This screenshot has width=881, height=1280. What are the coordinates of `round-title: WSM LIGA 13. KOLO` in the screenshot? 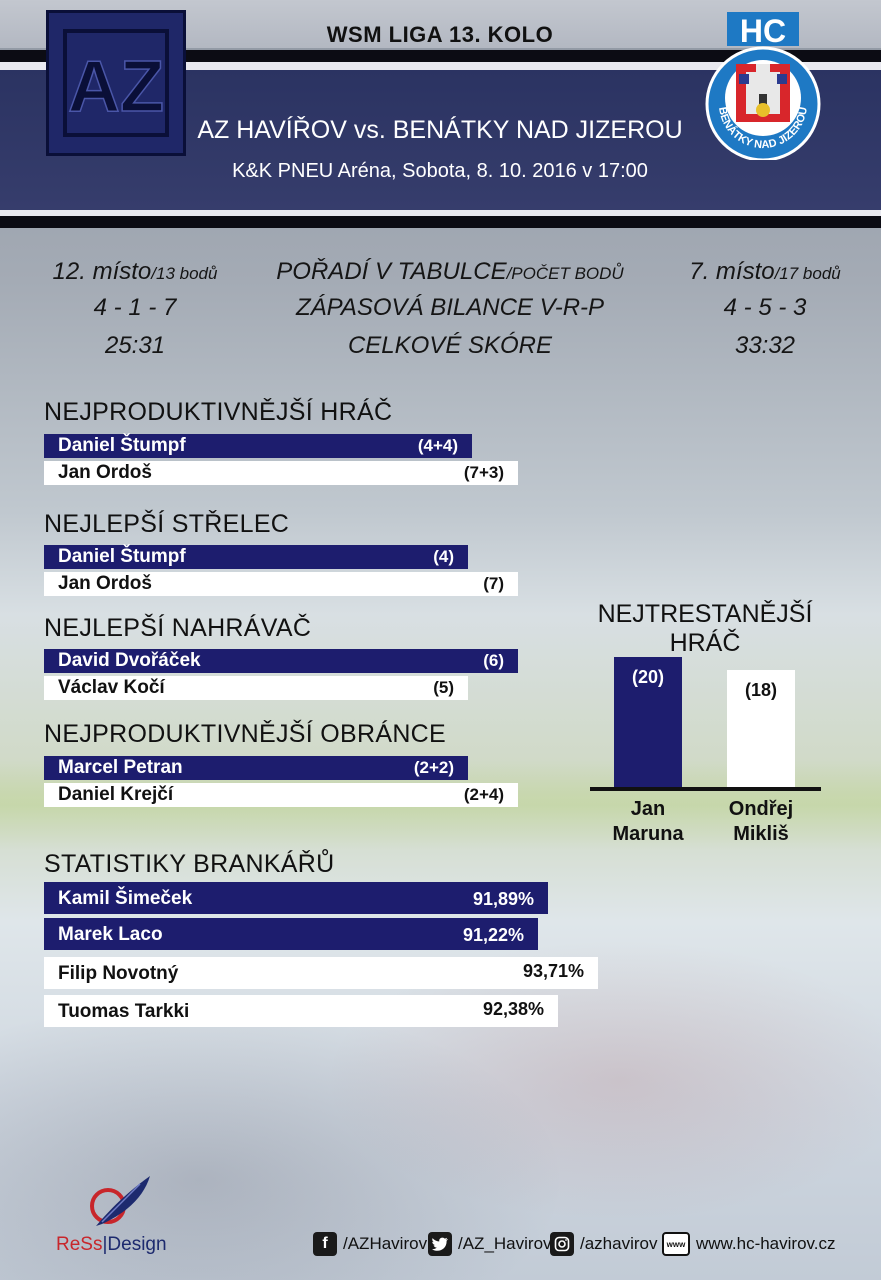 It's located at (440, 34).